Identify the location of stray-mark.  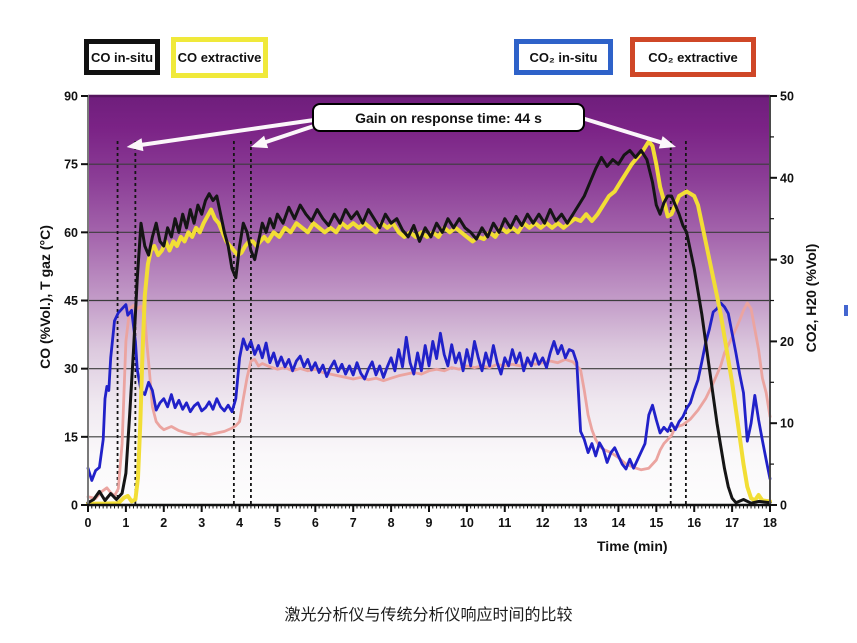
(846, 310).